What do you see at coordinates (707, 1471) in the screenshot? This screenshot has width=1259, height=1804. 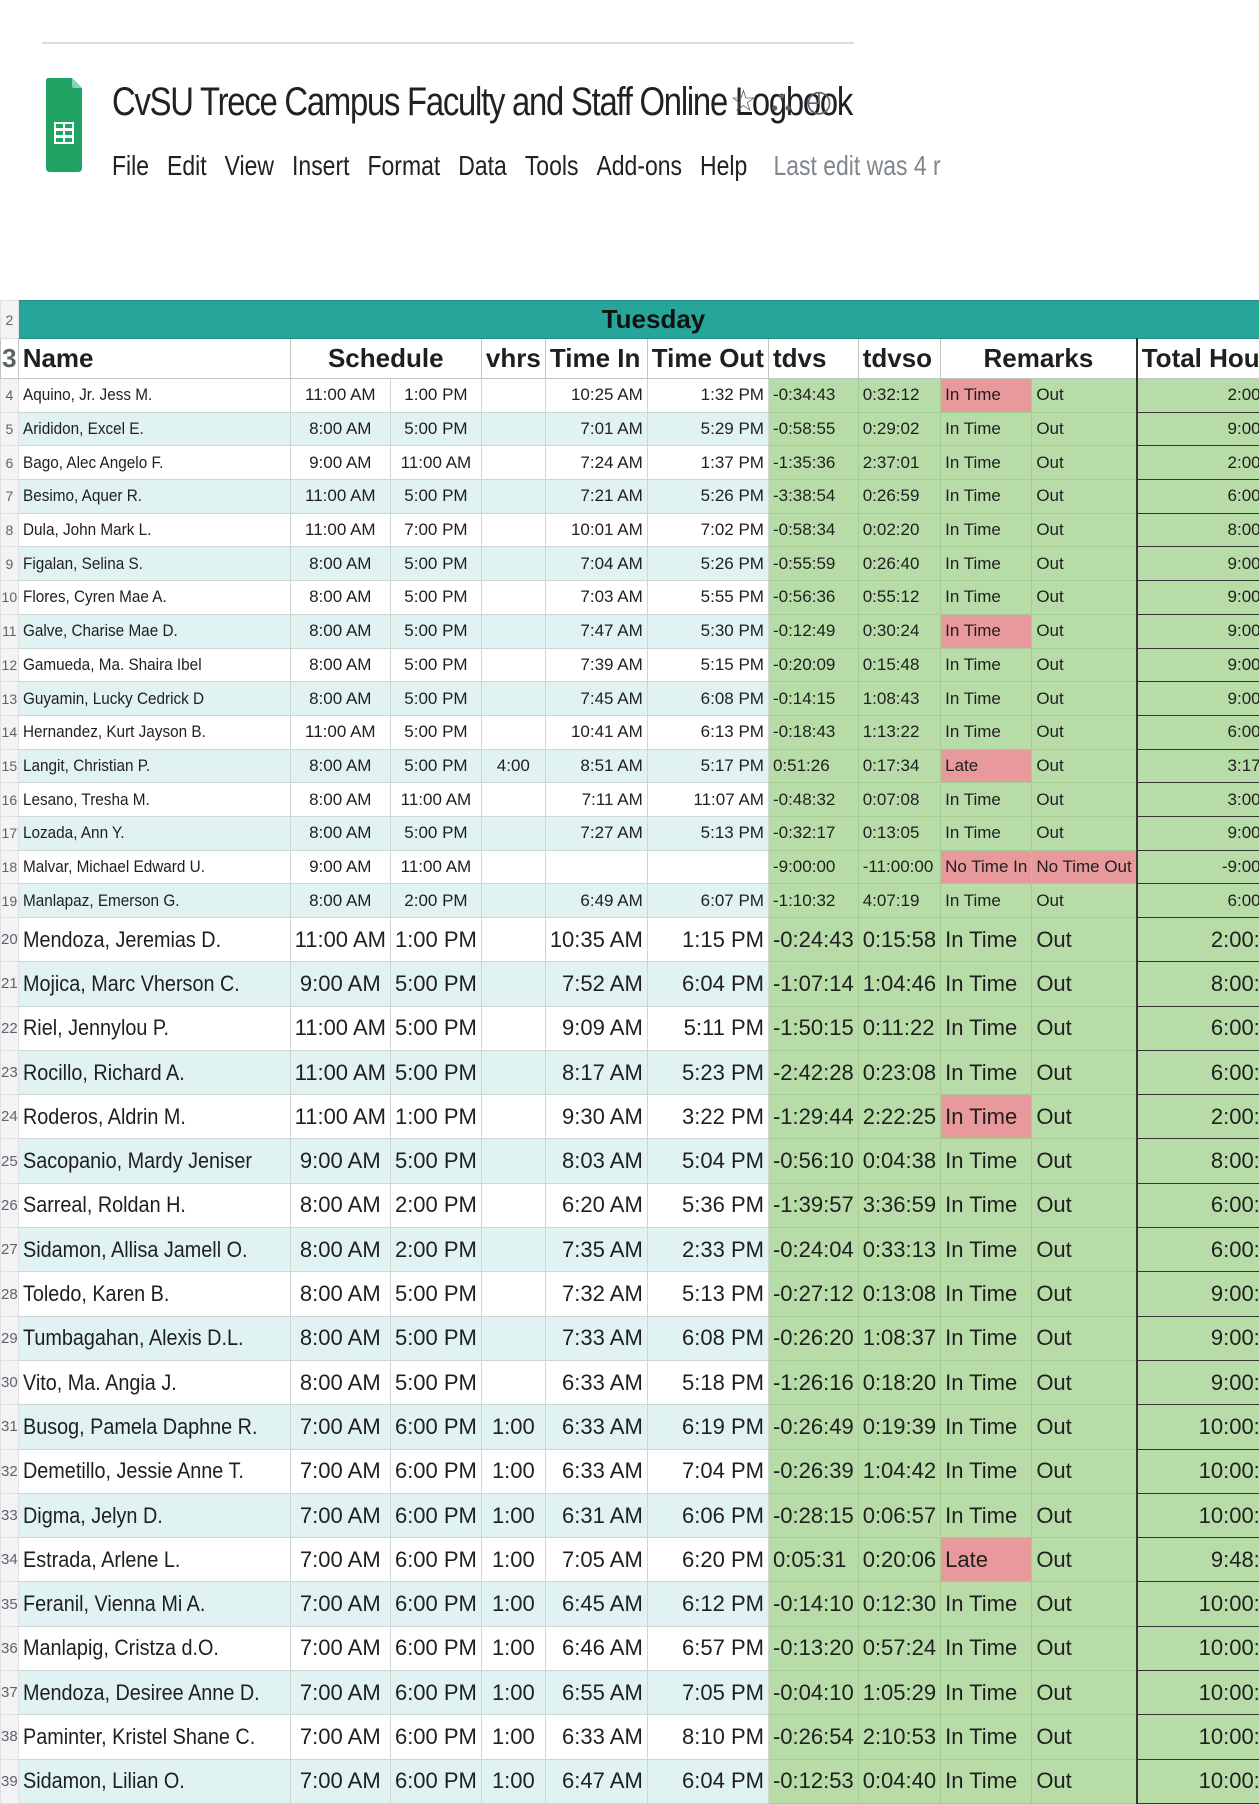 I see `cell-time-out: 7:04 PM` at bounding box center [707, 1471].